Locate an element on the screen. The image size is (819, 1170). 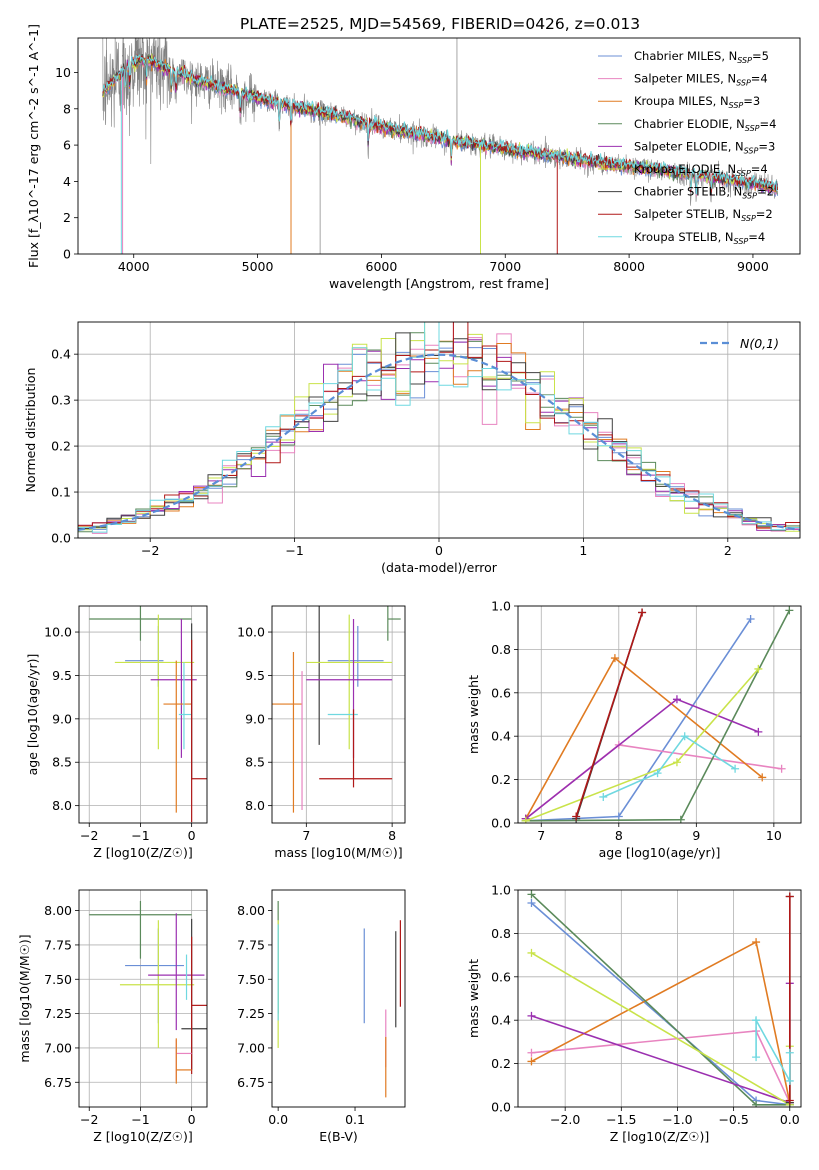
y-tick-label: 0 is located at coordinates (67, 254).